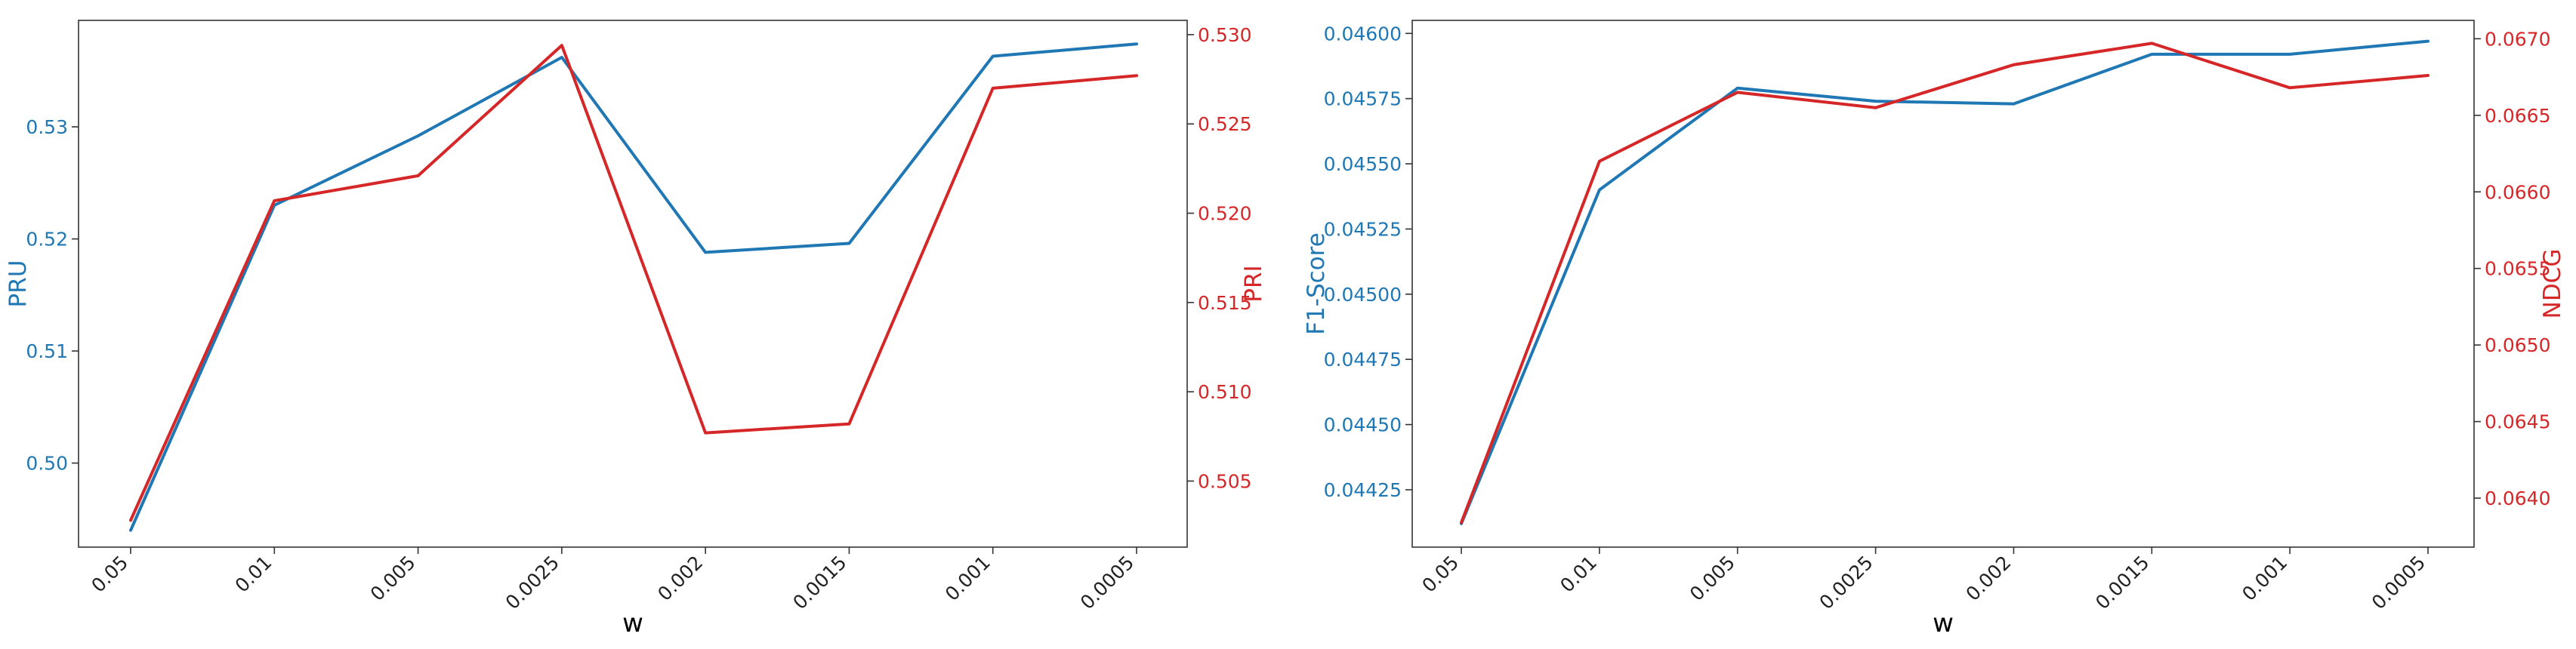 The image size is (2576, 649). Describe the element at coordinates (2517, 116) in the screenshot. I see `right-y-tick-label: 0.0665` at that location.